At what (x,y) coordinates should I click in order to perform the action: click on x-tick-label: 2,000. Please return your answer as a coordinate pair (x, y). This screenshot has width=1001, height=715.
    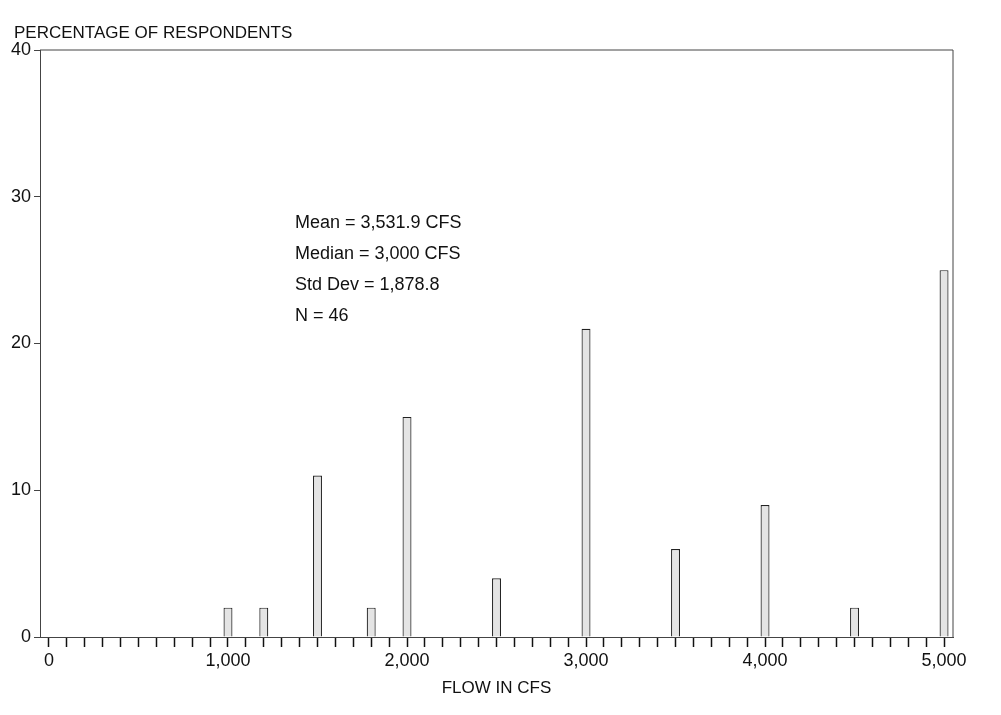
    Looking at the image, I should click on (407, 659).